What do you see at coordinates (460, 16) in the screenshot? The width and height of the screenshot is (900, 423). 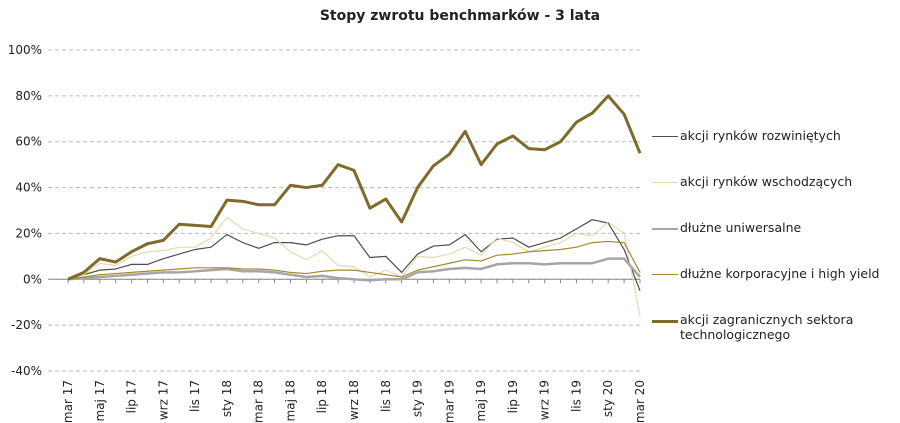 I see `chart-title: Stopy zwrotu benchmarków - 3 lata` at bounding box center [460, 16].